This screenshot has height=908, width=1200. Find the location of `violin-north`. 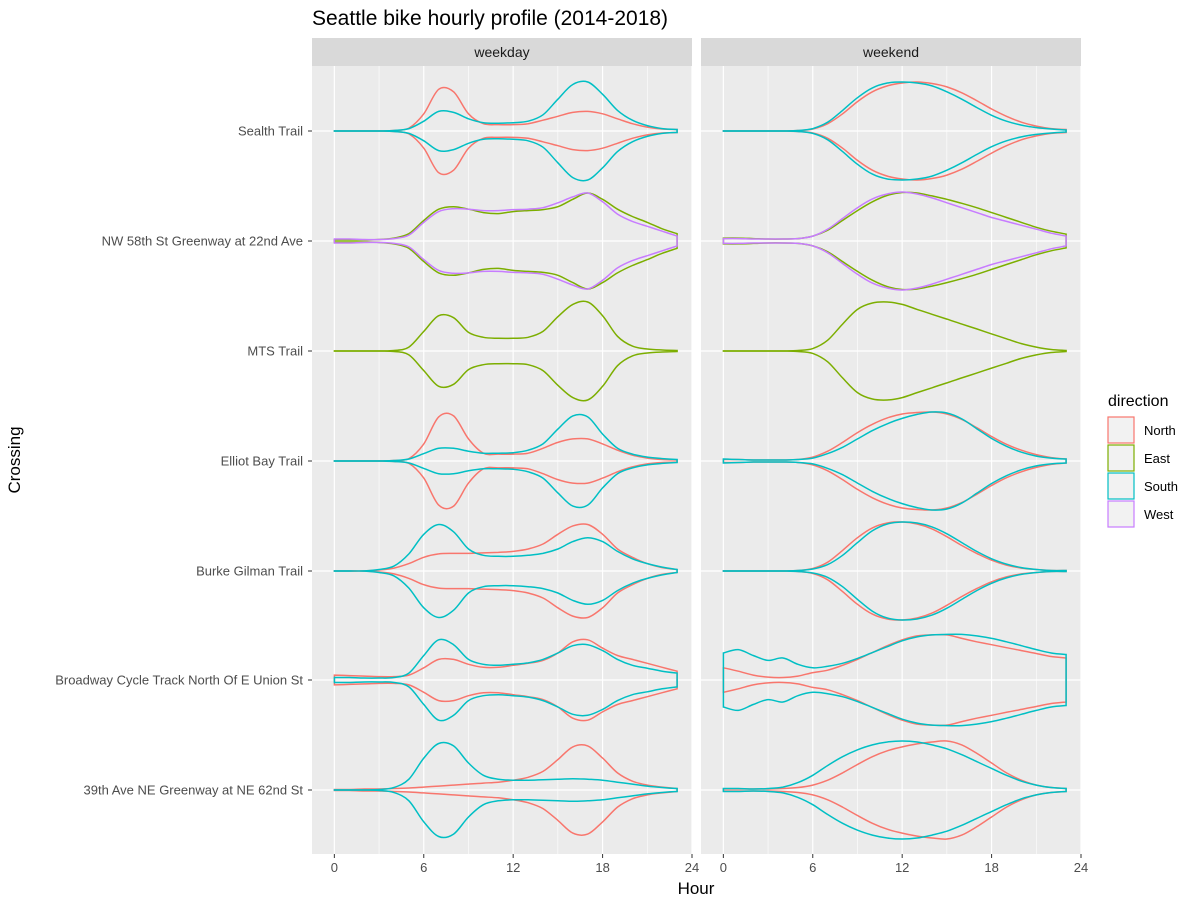

violin-north is located at coordinates (505, 680).